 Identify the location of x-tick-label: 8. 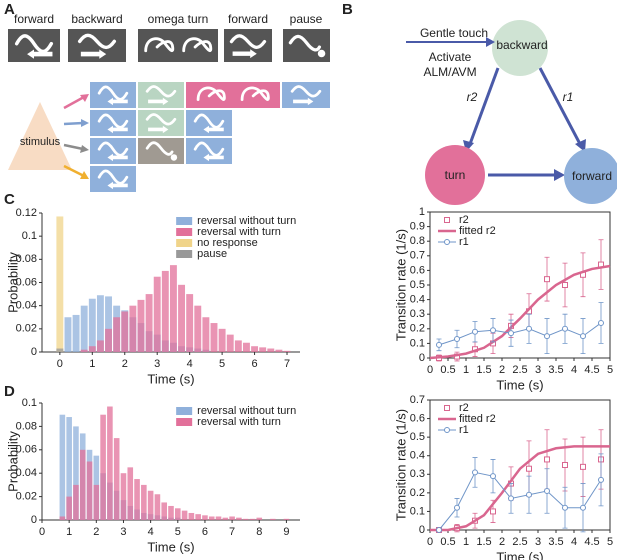
(259, 532).